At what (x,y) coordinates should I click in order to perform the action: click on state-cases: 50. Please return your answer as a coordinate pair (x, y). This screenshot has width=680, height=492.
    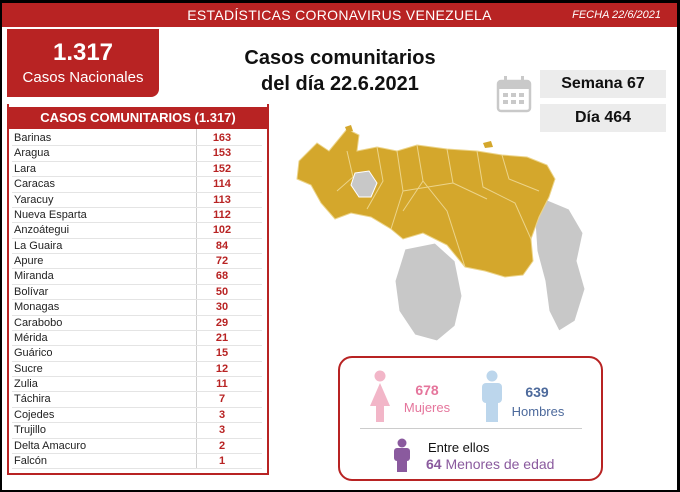
    Looking at the image, I should click on (222, 291).